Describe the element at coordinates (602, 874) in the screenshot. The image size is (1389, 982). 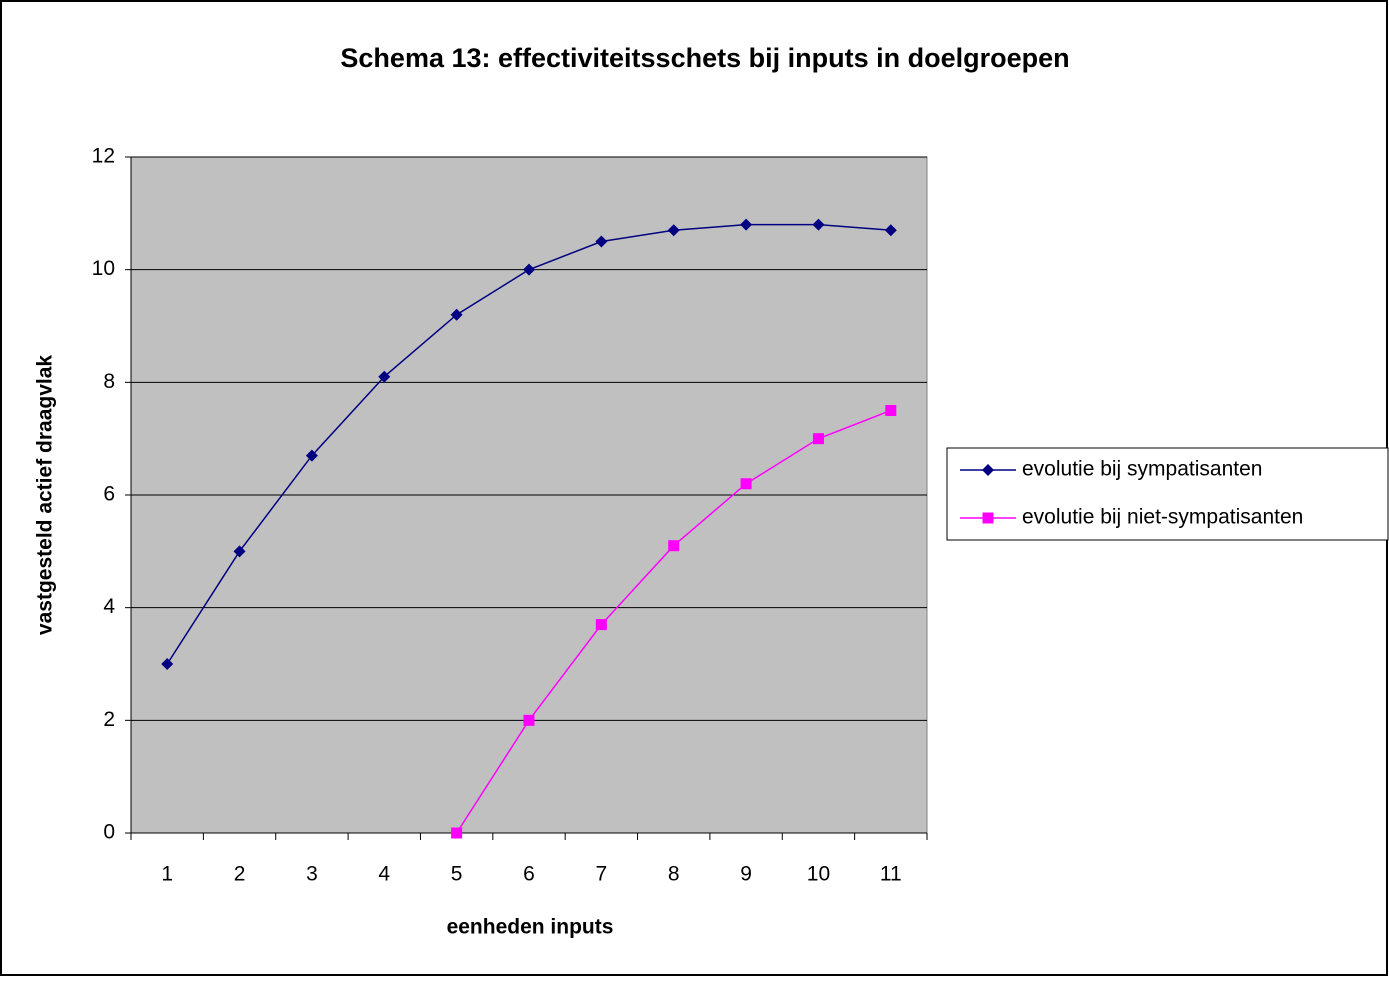
I see `x-tick-label: 7` at that location.